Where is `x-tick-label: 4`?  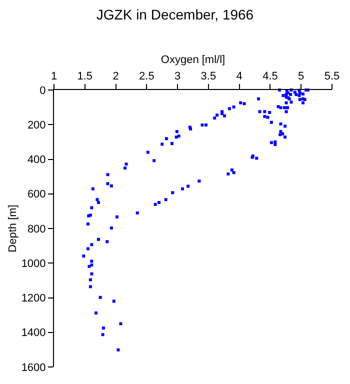 x-tick-label: 4 is located at coordinates (239, 76).